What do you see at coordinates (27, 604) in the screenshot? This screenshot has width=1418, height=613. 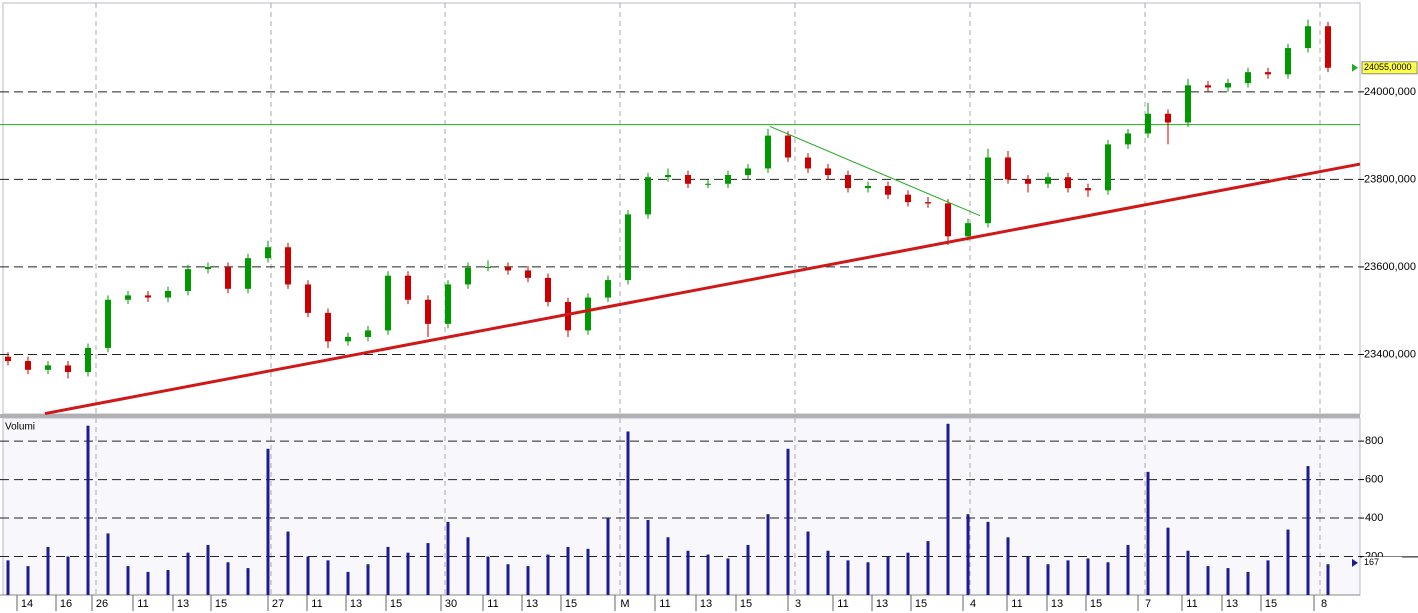 I see `x-tick-label: 14` at bounding box center [27, 604].